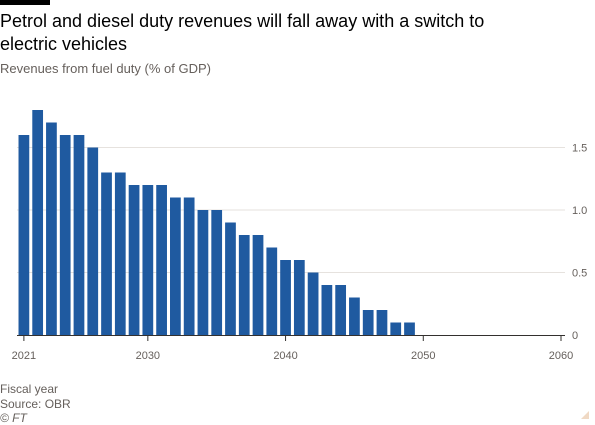 The image size is (595, 425). What do you see at coordinates (105, 68) in the screenshot?
I see `chart-subtitle: Revenues from fuel duty (% of GDP)` at bounding box center [105, 68].